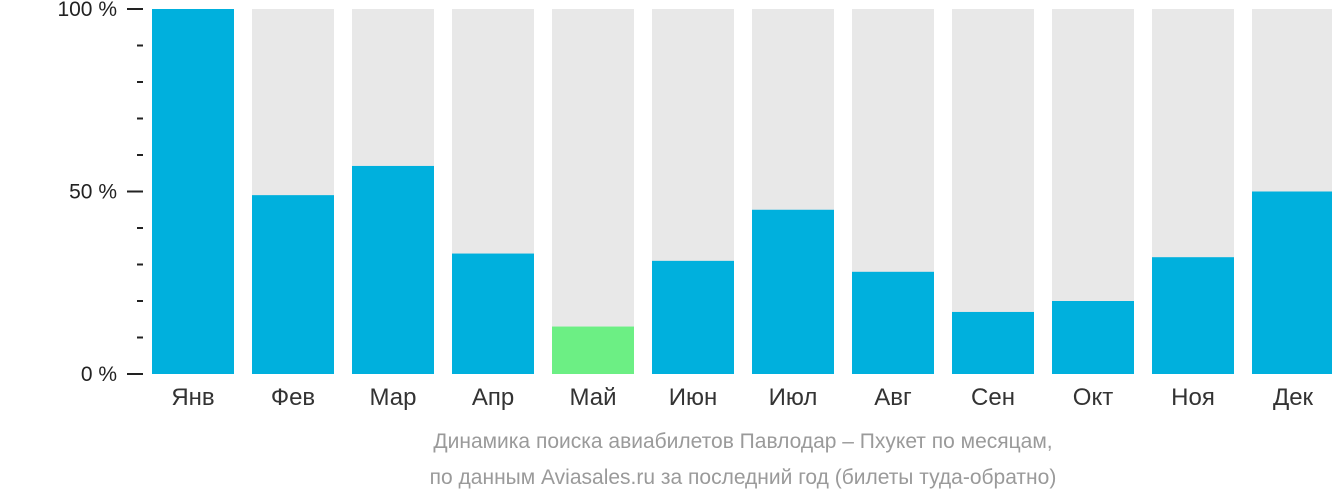  I want to click on y-tick-label: 0 %, so click(99, 374).